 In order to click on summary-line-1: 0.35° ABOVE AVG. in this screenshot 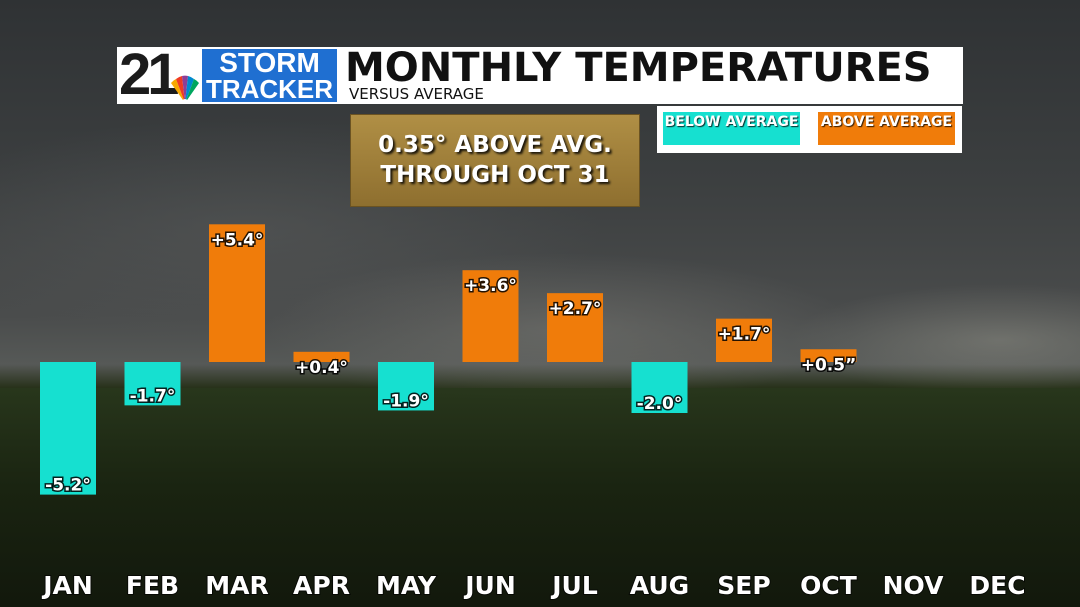, I will do `click(495, 145)`.